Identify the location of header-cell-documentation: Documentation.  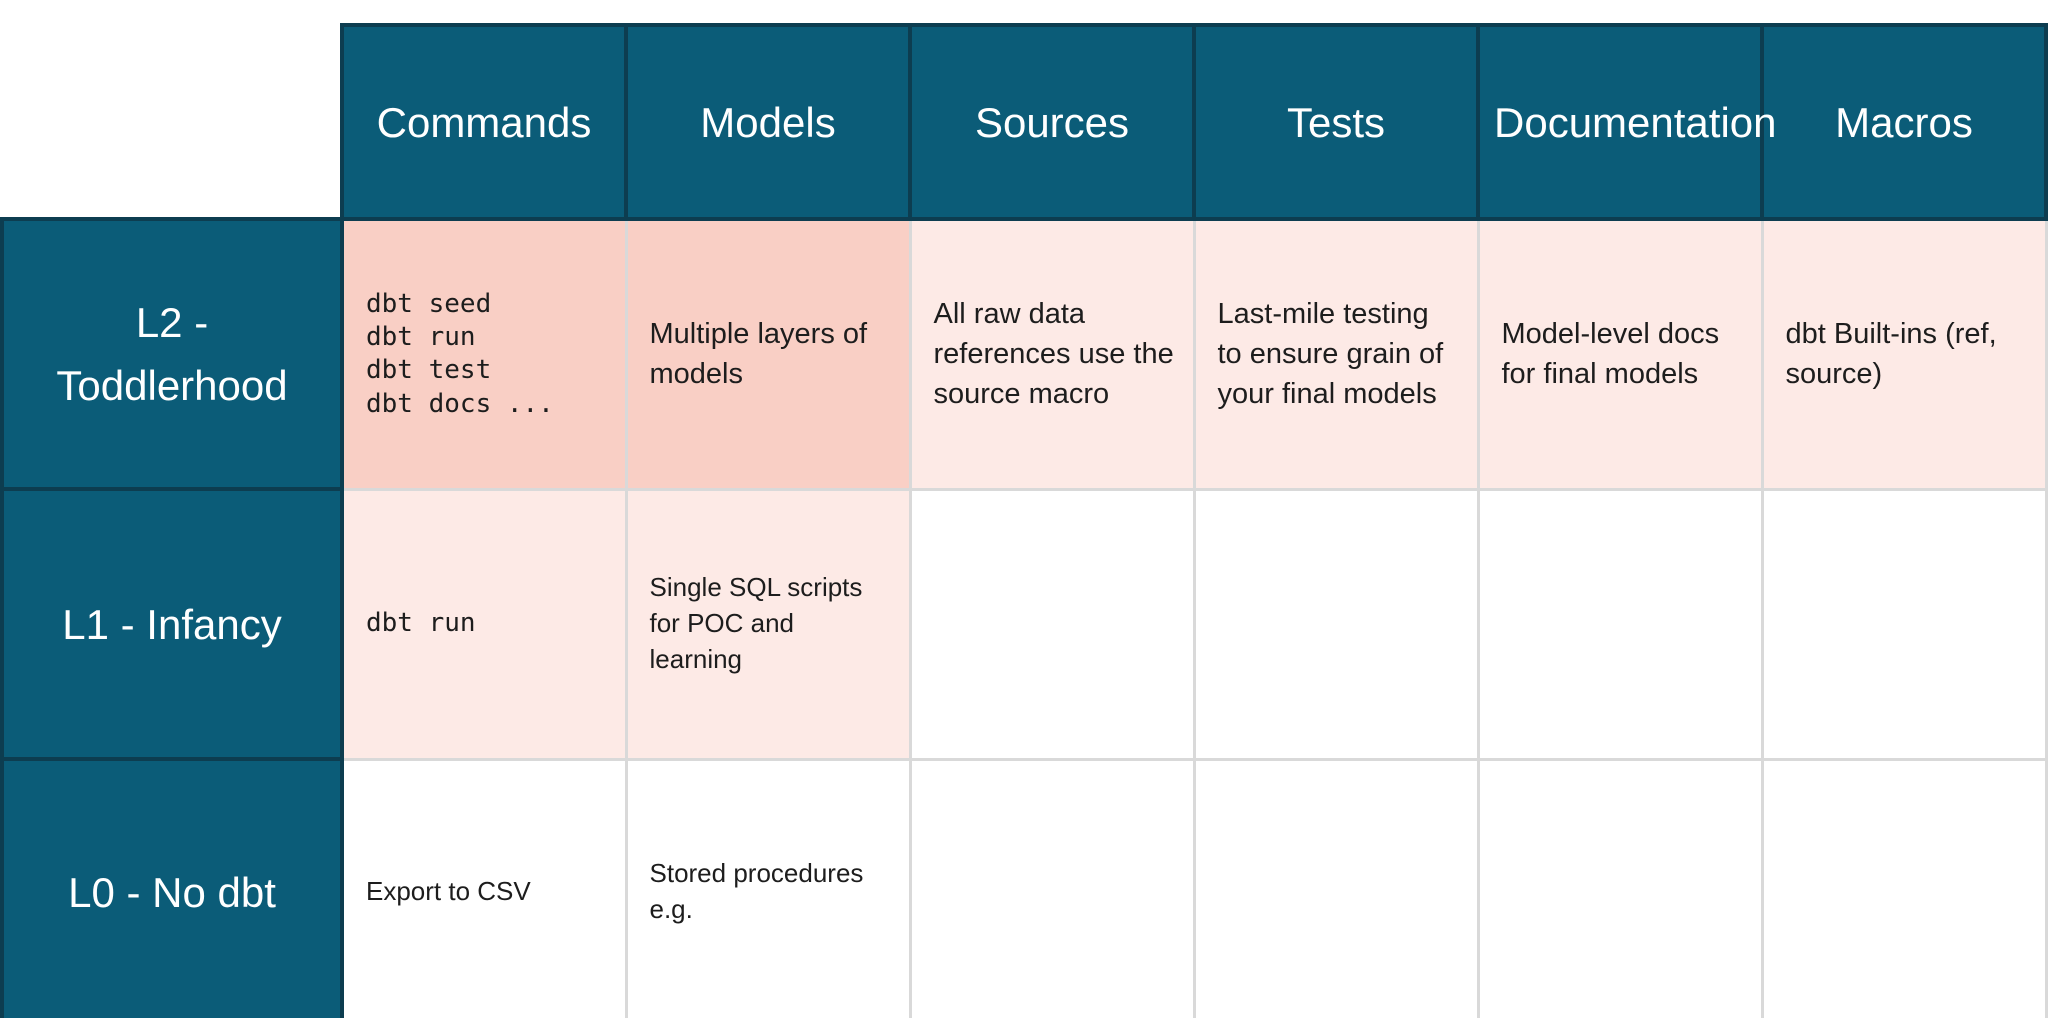
(1626, 122).